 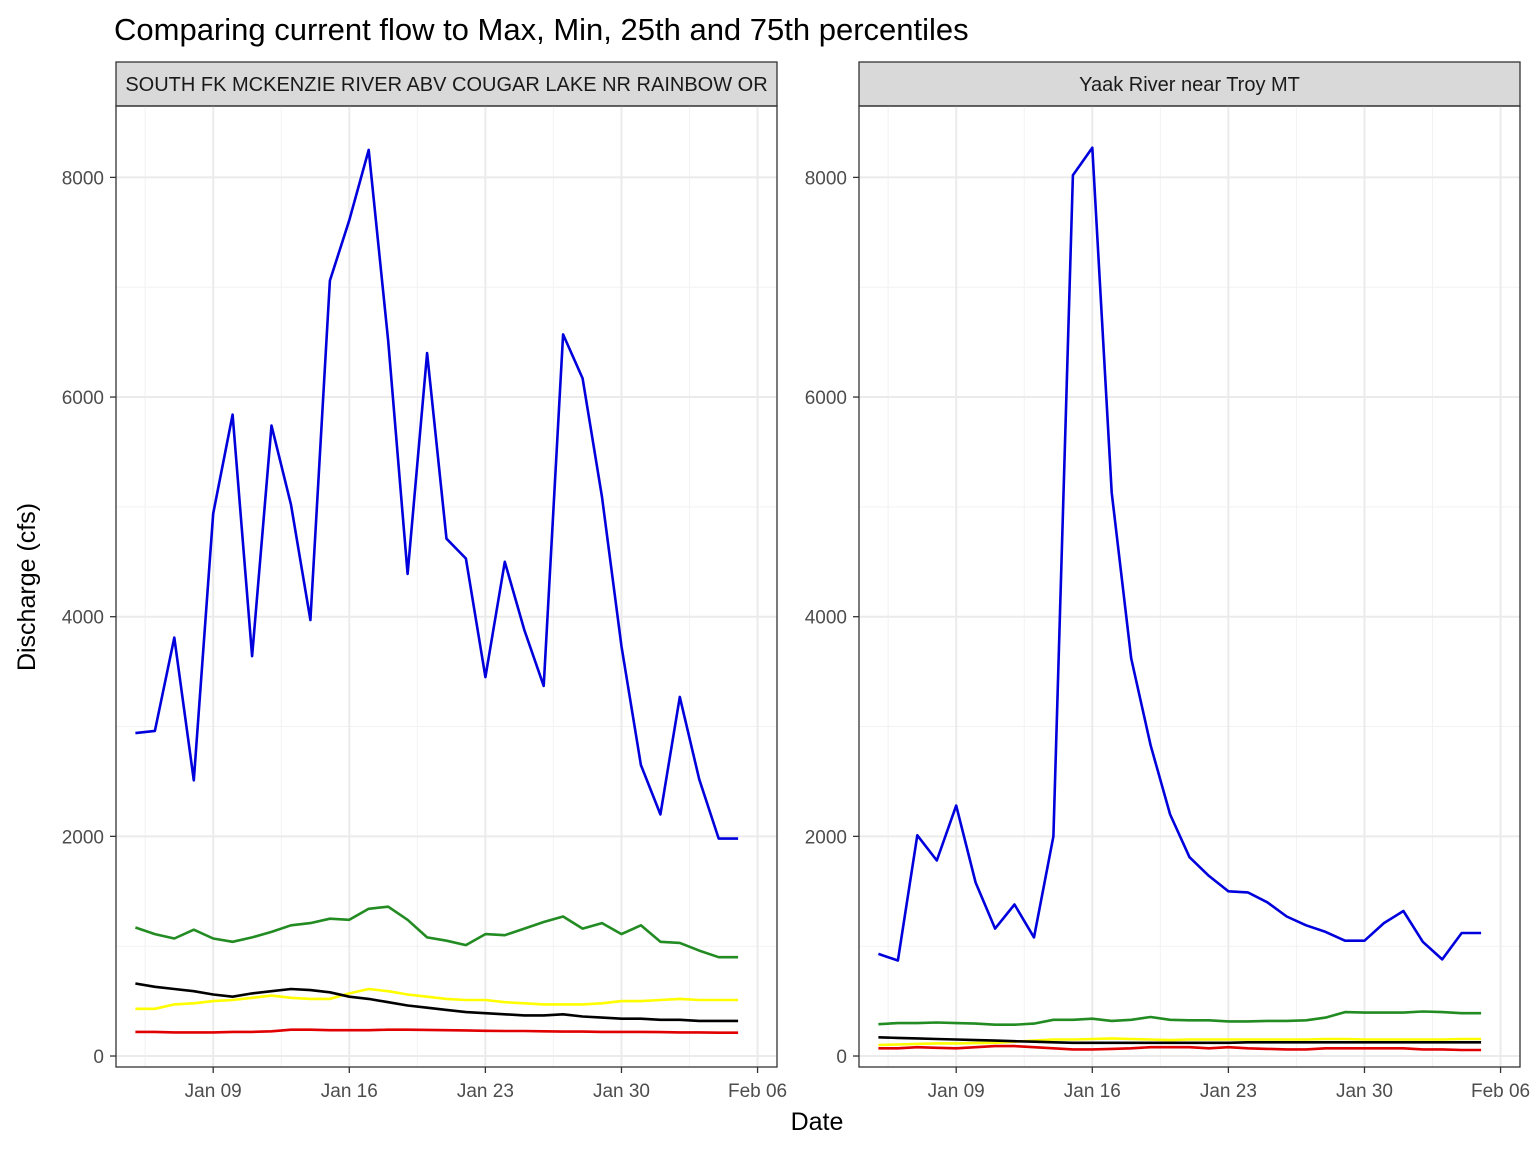 I want to click on facet-strip-label: Yaak River near Troy MT, so click(x=1189, y=85).